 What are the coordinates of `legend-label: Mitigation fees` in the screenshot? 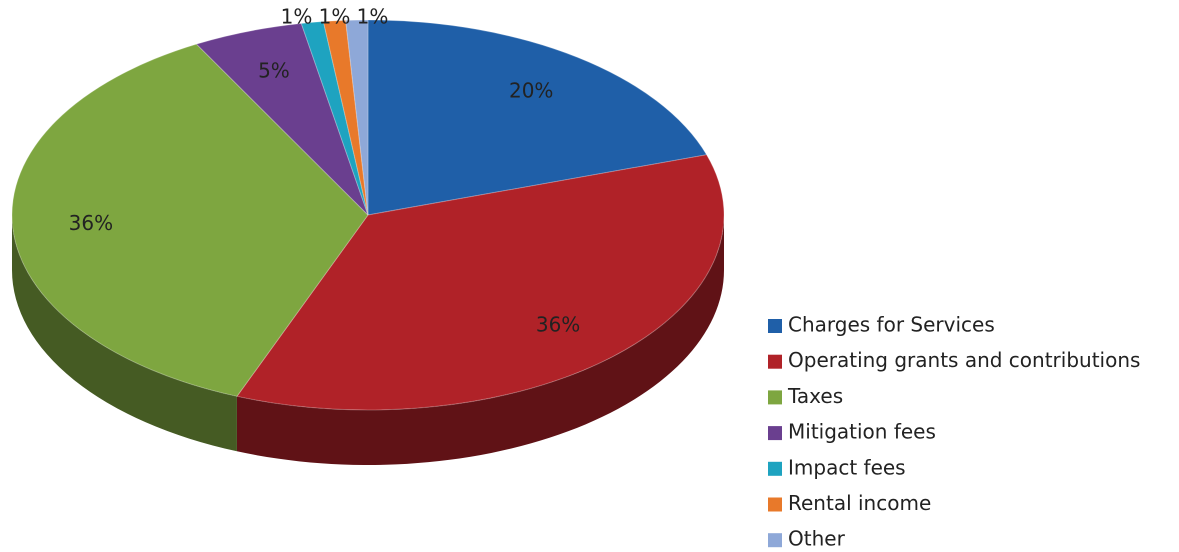 It's located at (862, 432).